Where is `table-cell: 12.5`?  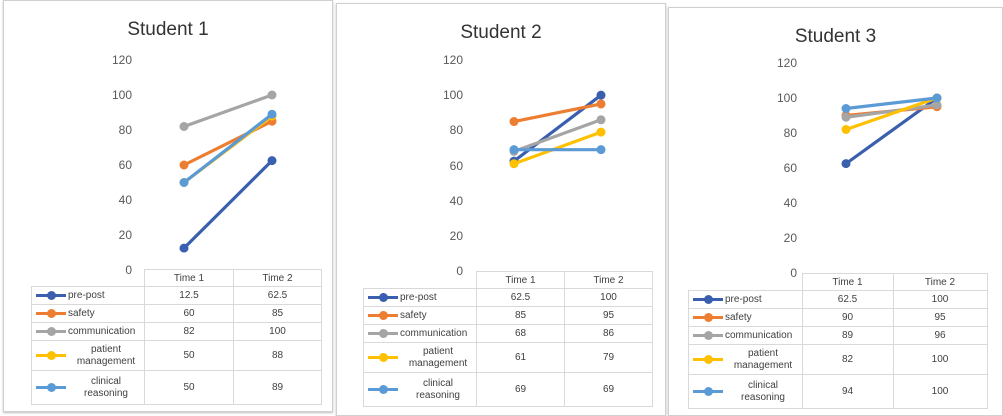
table-cell: 12.5 is located at coordinates (189, 295).